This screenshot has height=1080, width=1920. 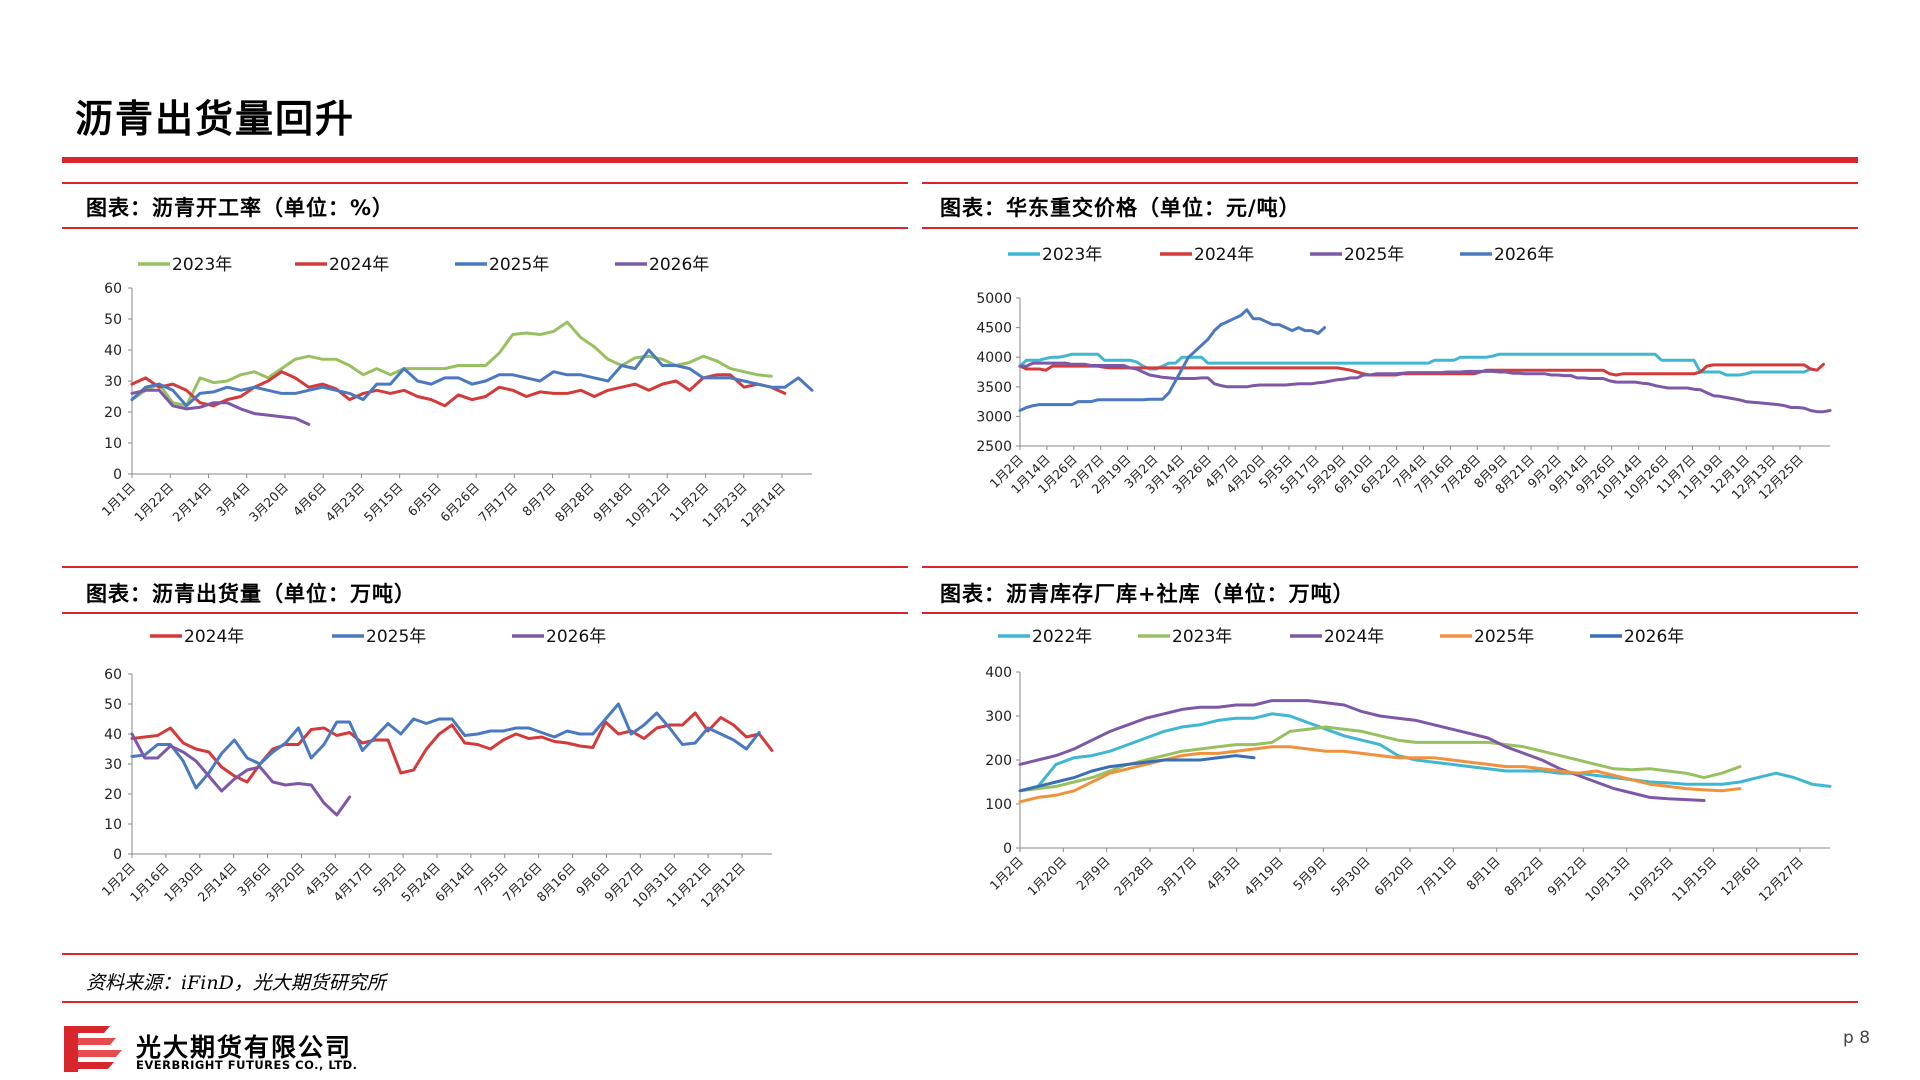 I want to click on company-name-cn: 光大期货有限公司, so click(x=244, y=1047).